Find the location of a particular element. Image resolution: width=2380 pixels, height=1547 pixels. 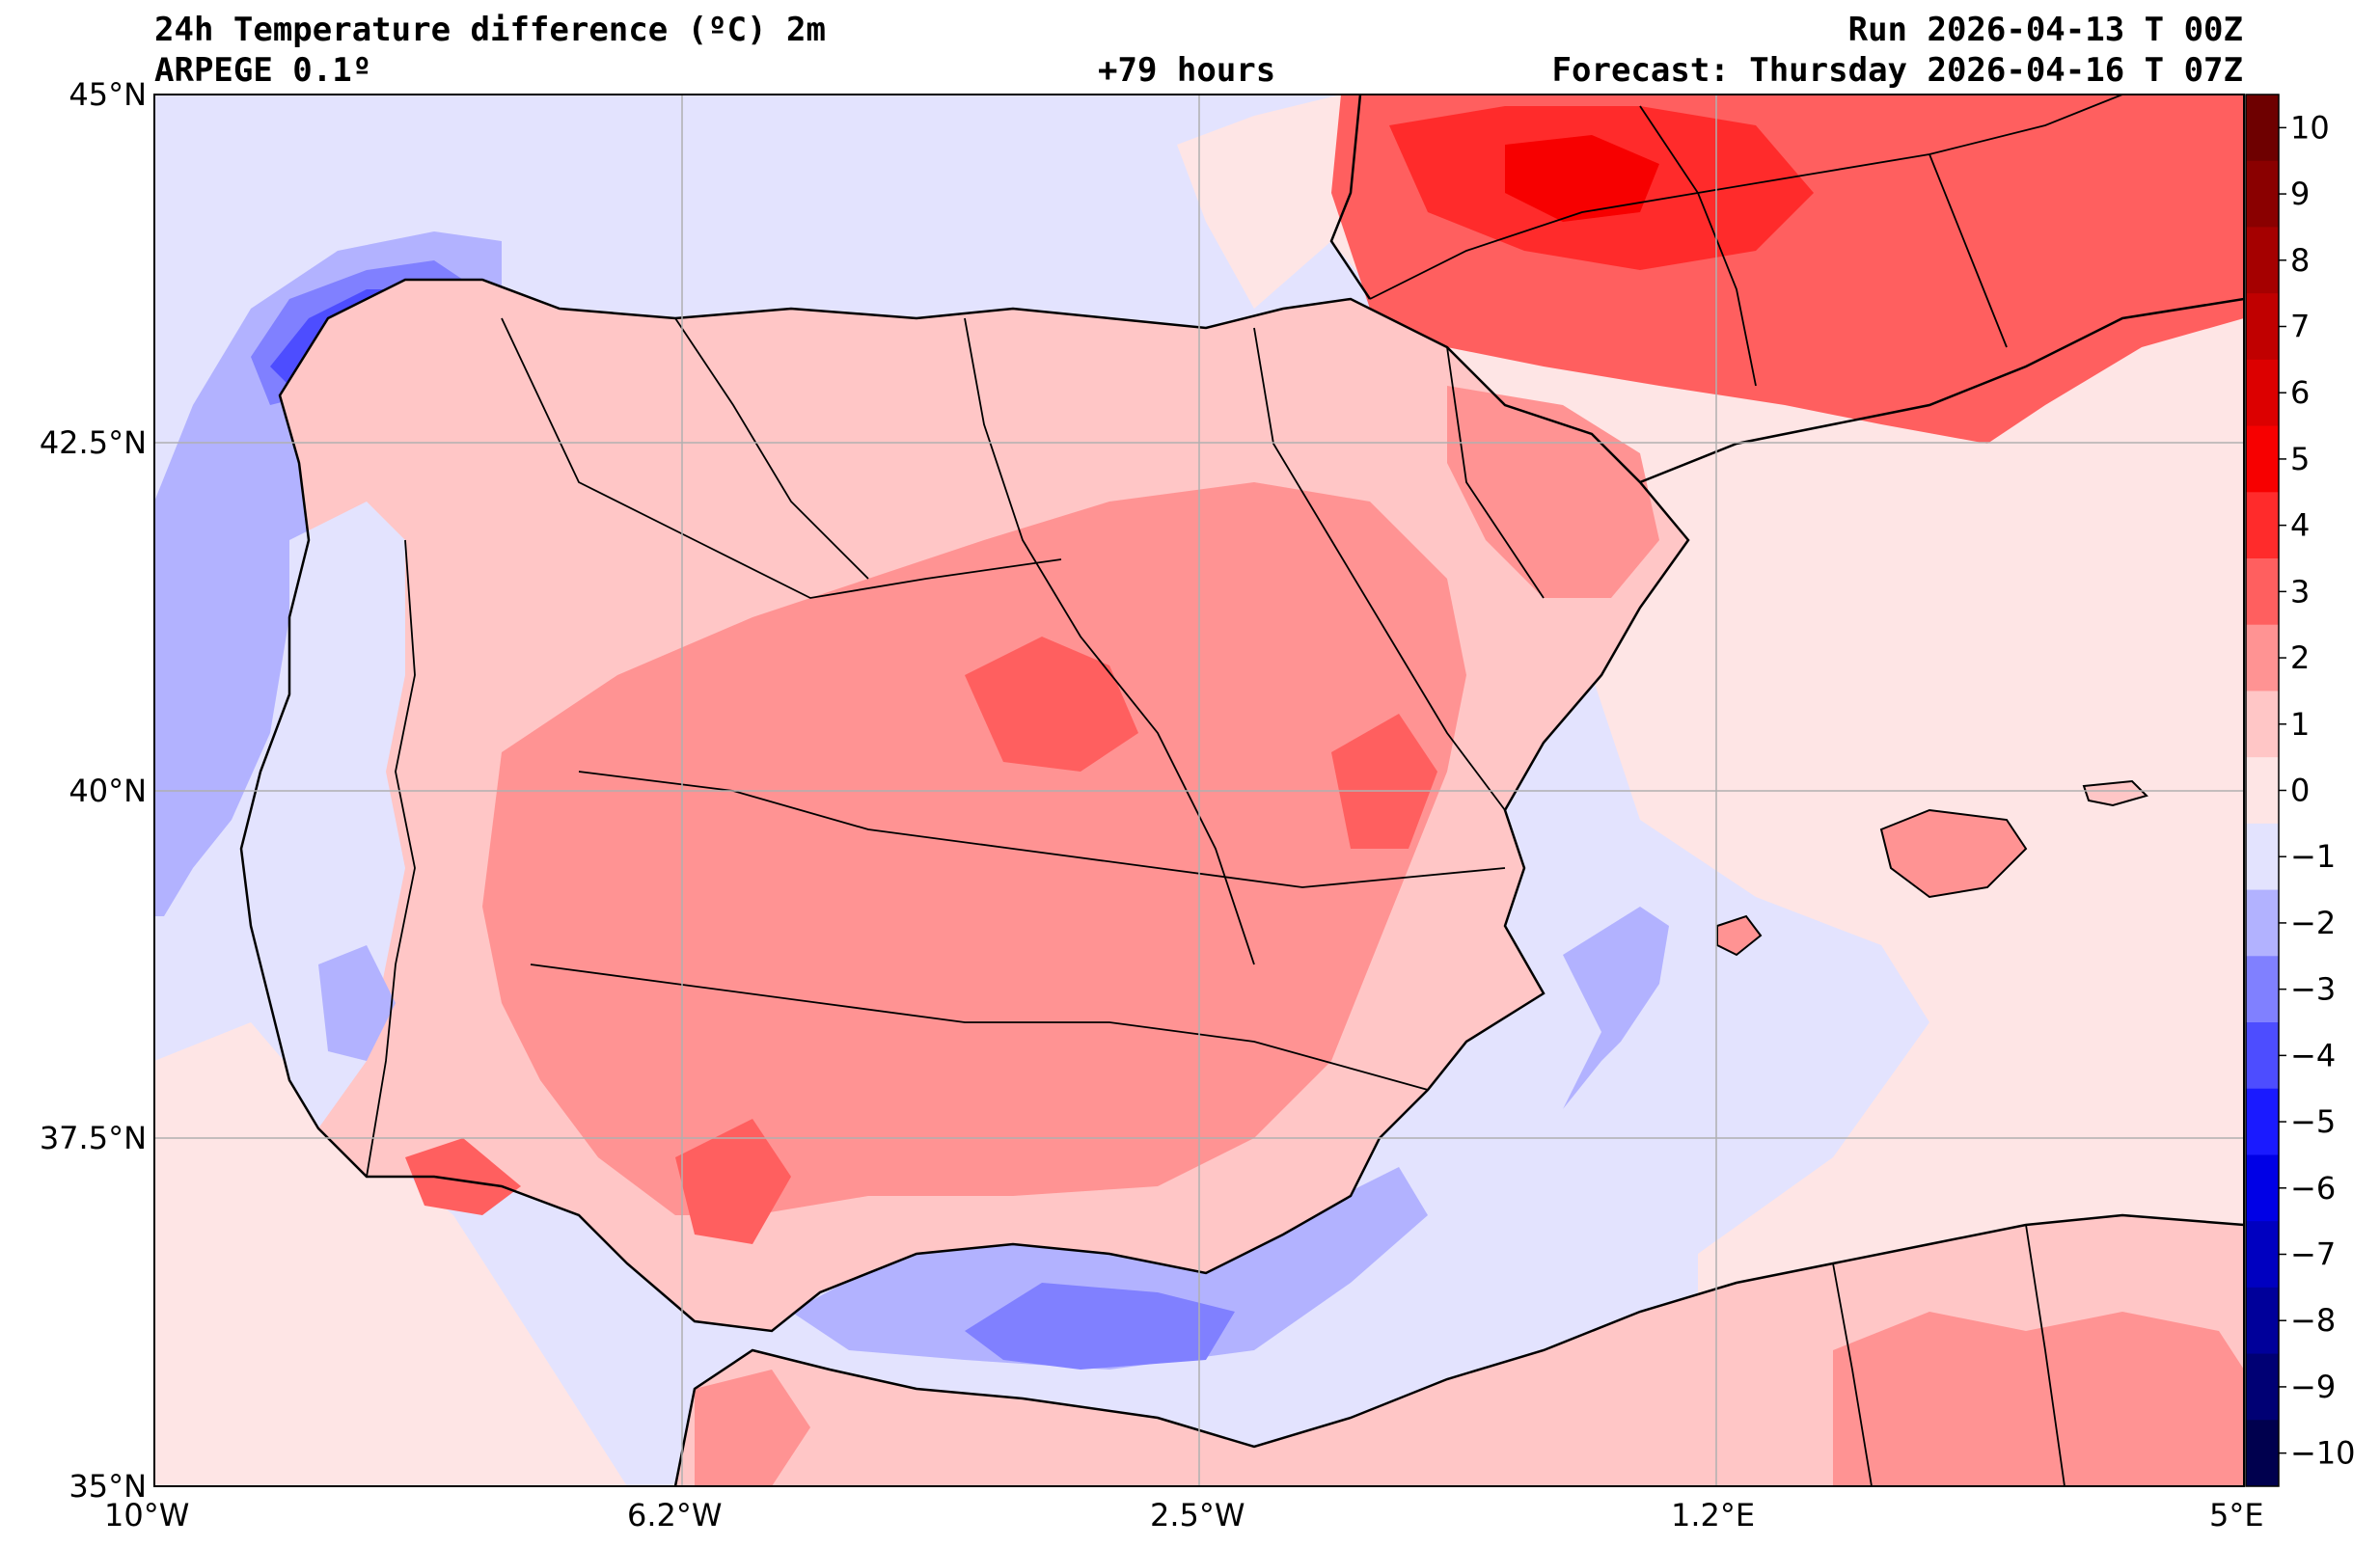

lat-label-40: 40°N is located at coordinates (107, 791).